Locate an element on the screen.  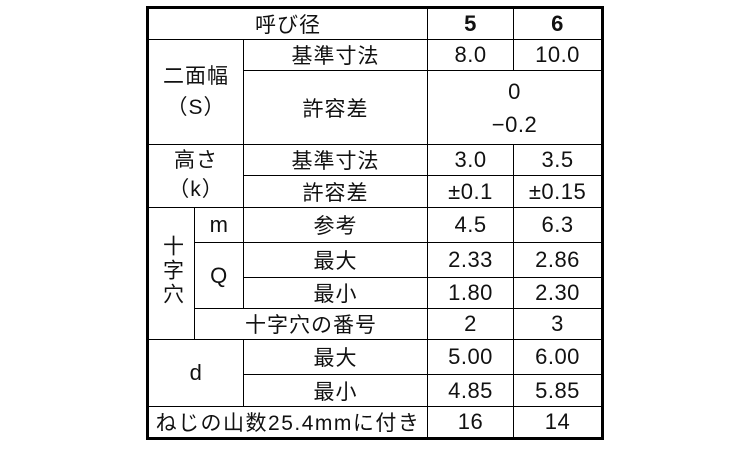
cross-recess-group-label-cell: 十字穴 is located at coordinates (170, 273).